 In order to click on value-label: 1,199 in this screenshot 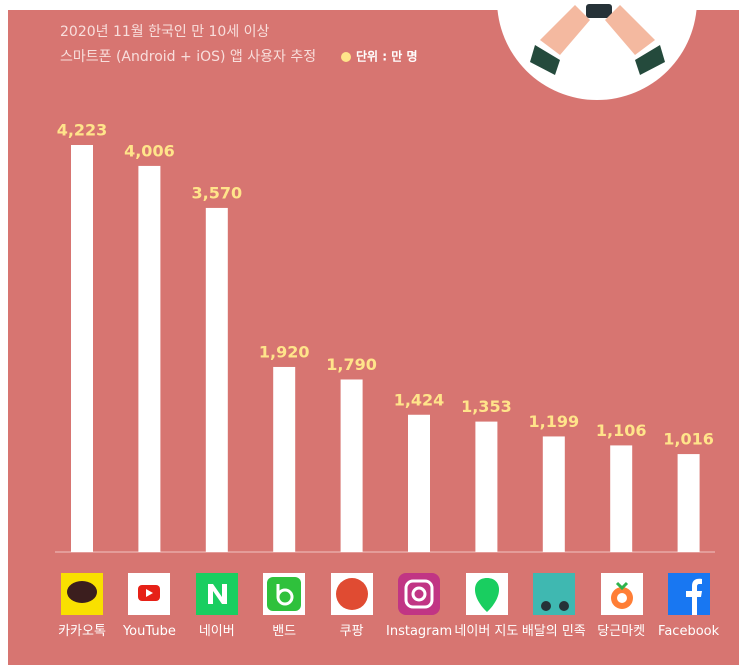, I will do `click(553, 421)`.